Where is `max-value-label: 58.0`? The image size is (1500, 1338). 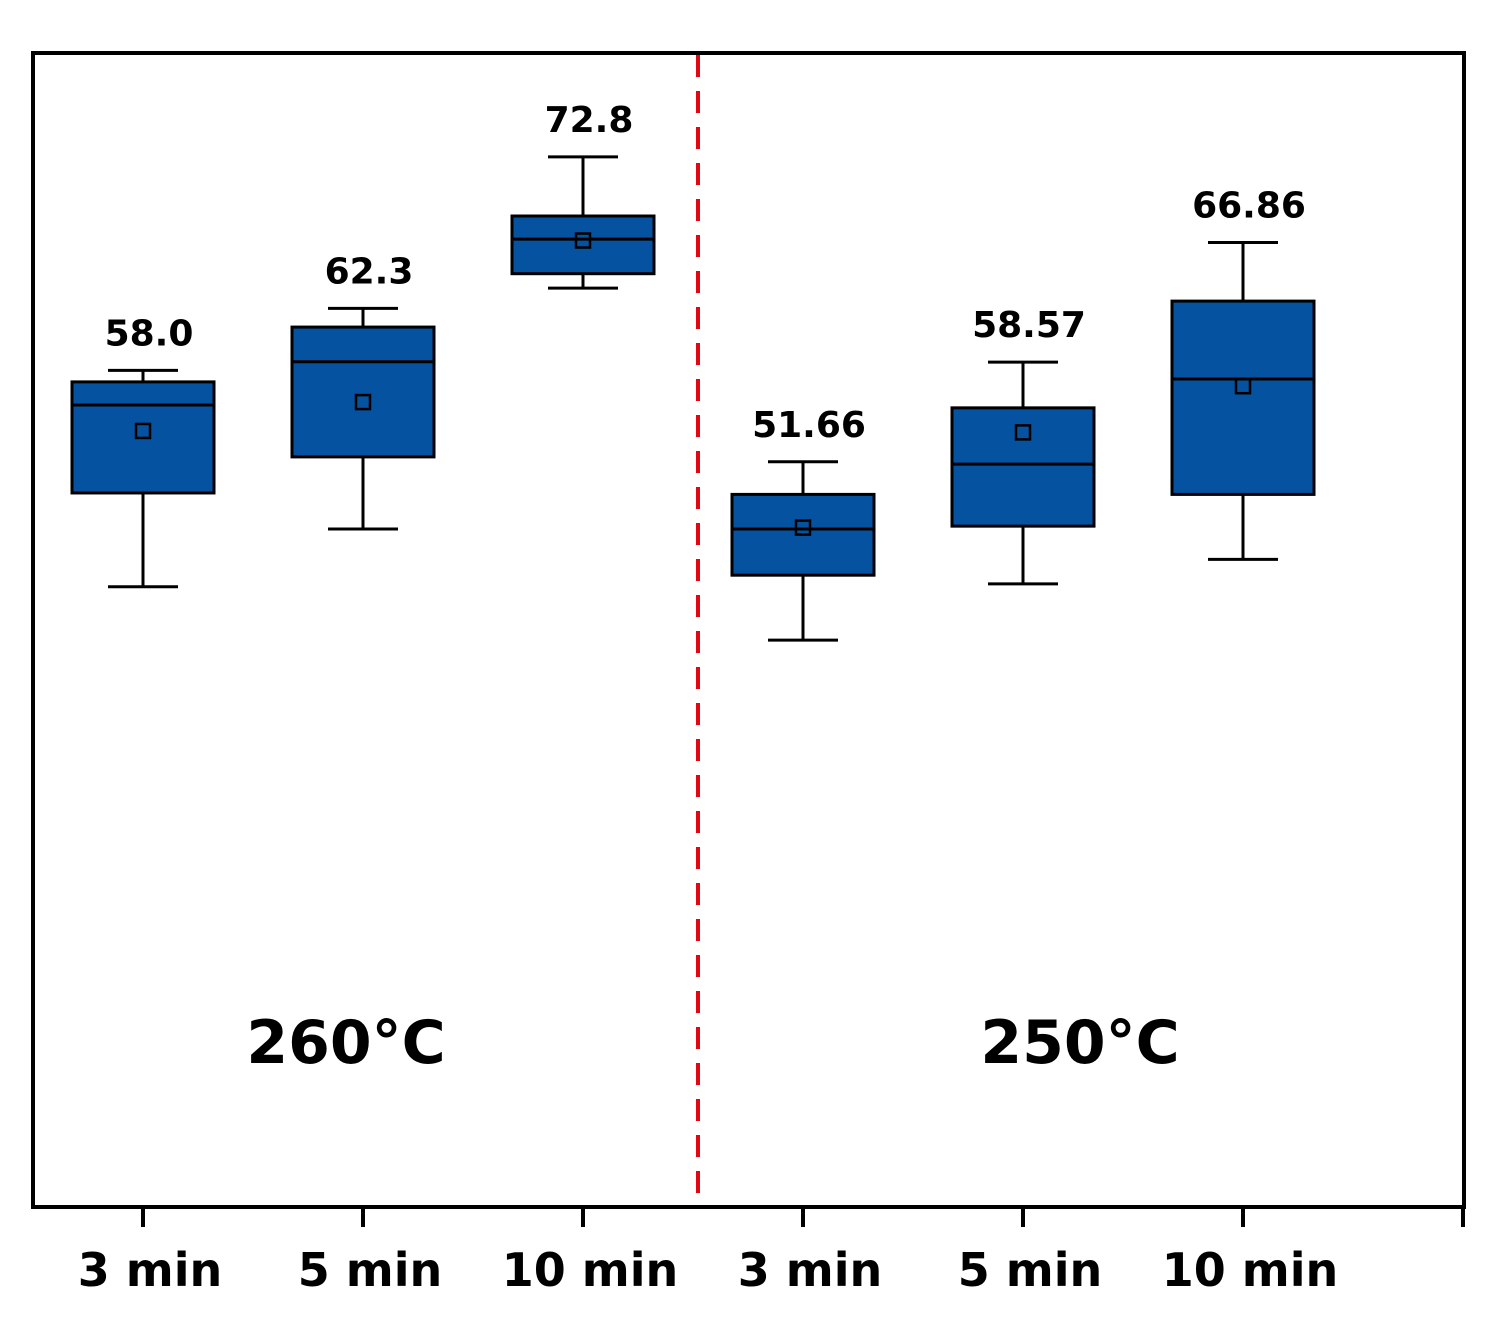
max-value-label: 58.0 is located at coordinates (149, 333).